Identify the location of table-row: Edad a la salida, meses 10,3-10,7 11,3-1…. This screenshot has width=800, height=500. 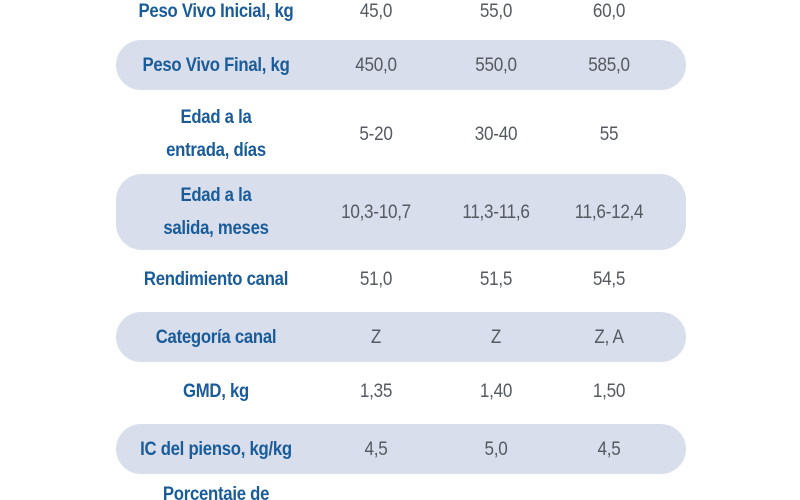
(401, 212).